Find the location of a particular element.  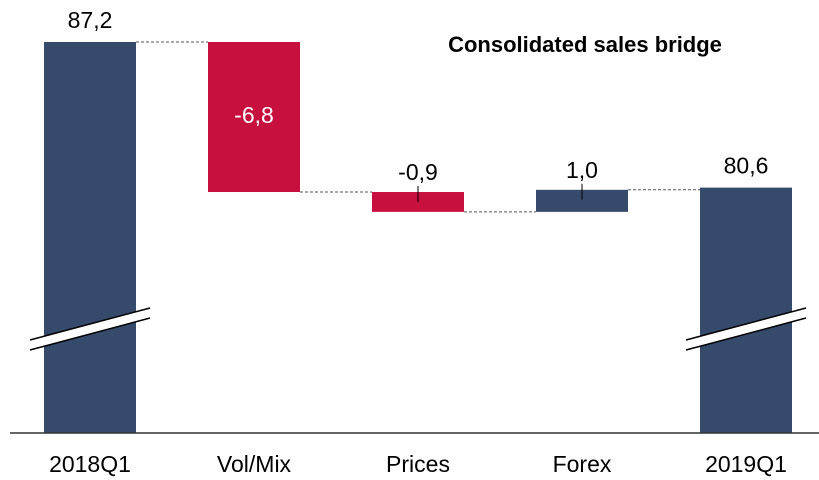

x-tick-label: Prices is located at coordinates (418, 464).